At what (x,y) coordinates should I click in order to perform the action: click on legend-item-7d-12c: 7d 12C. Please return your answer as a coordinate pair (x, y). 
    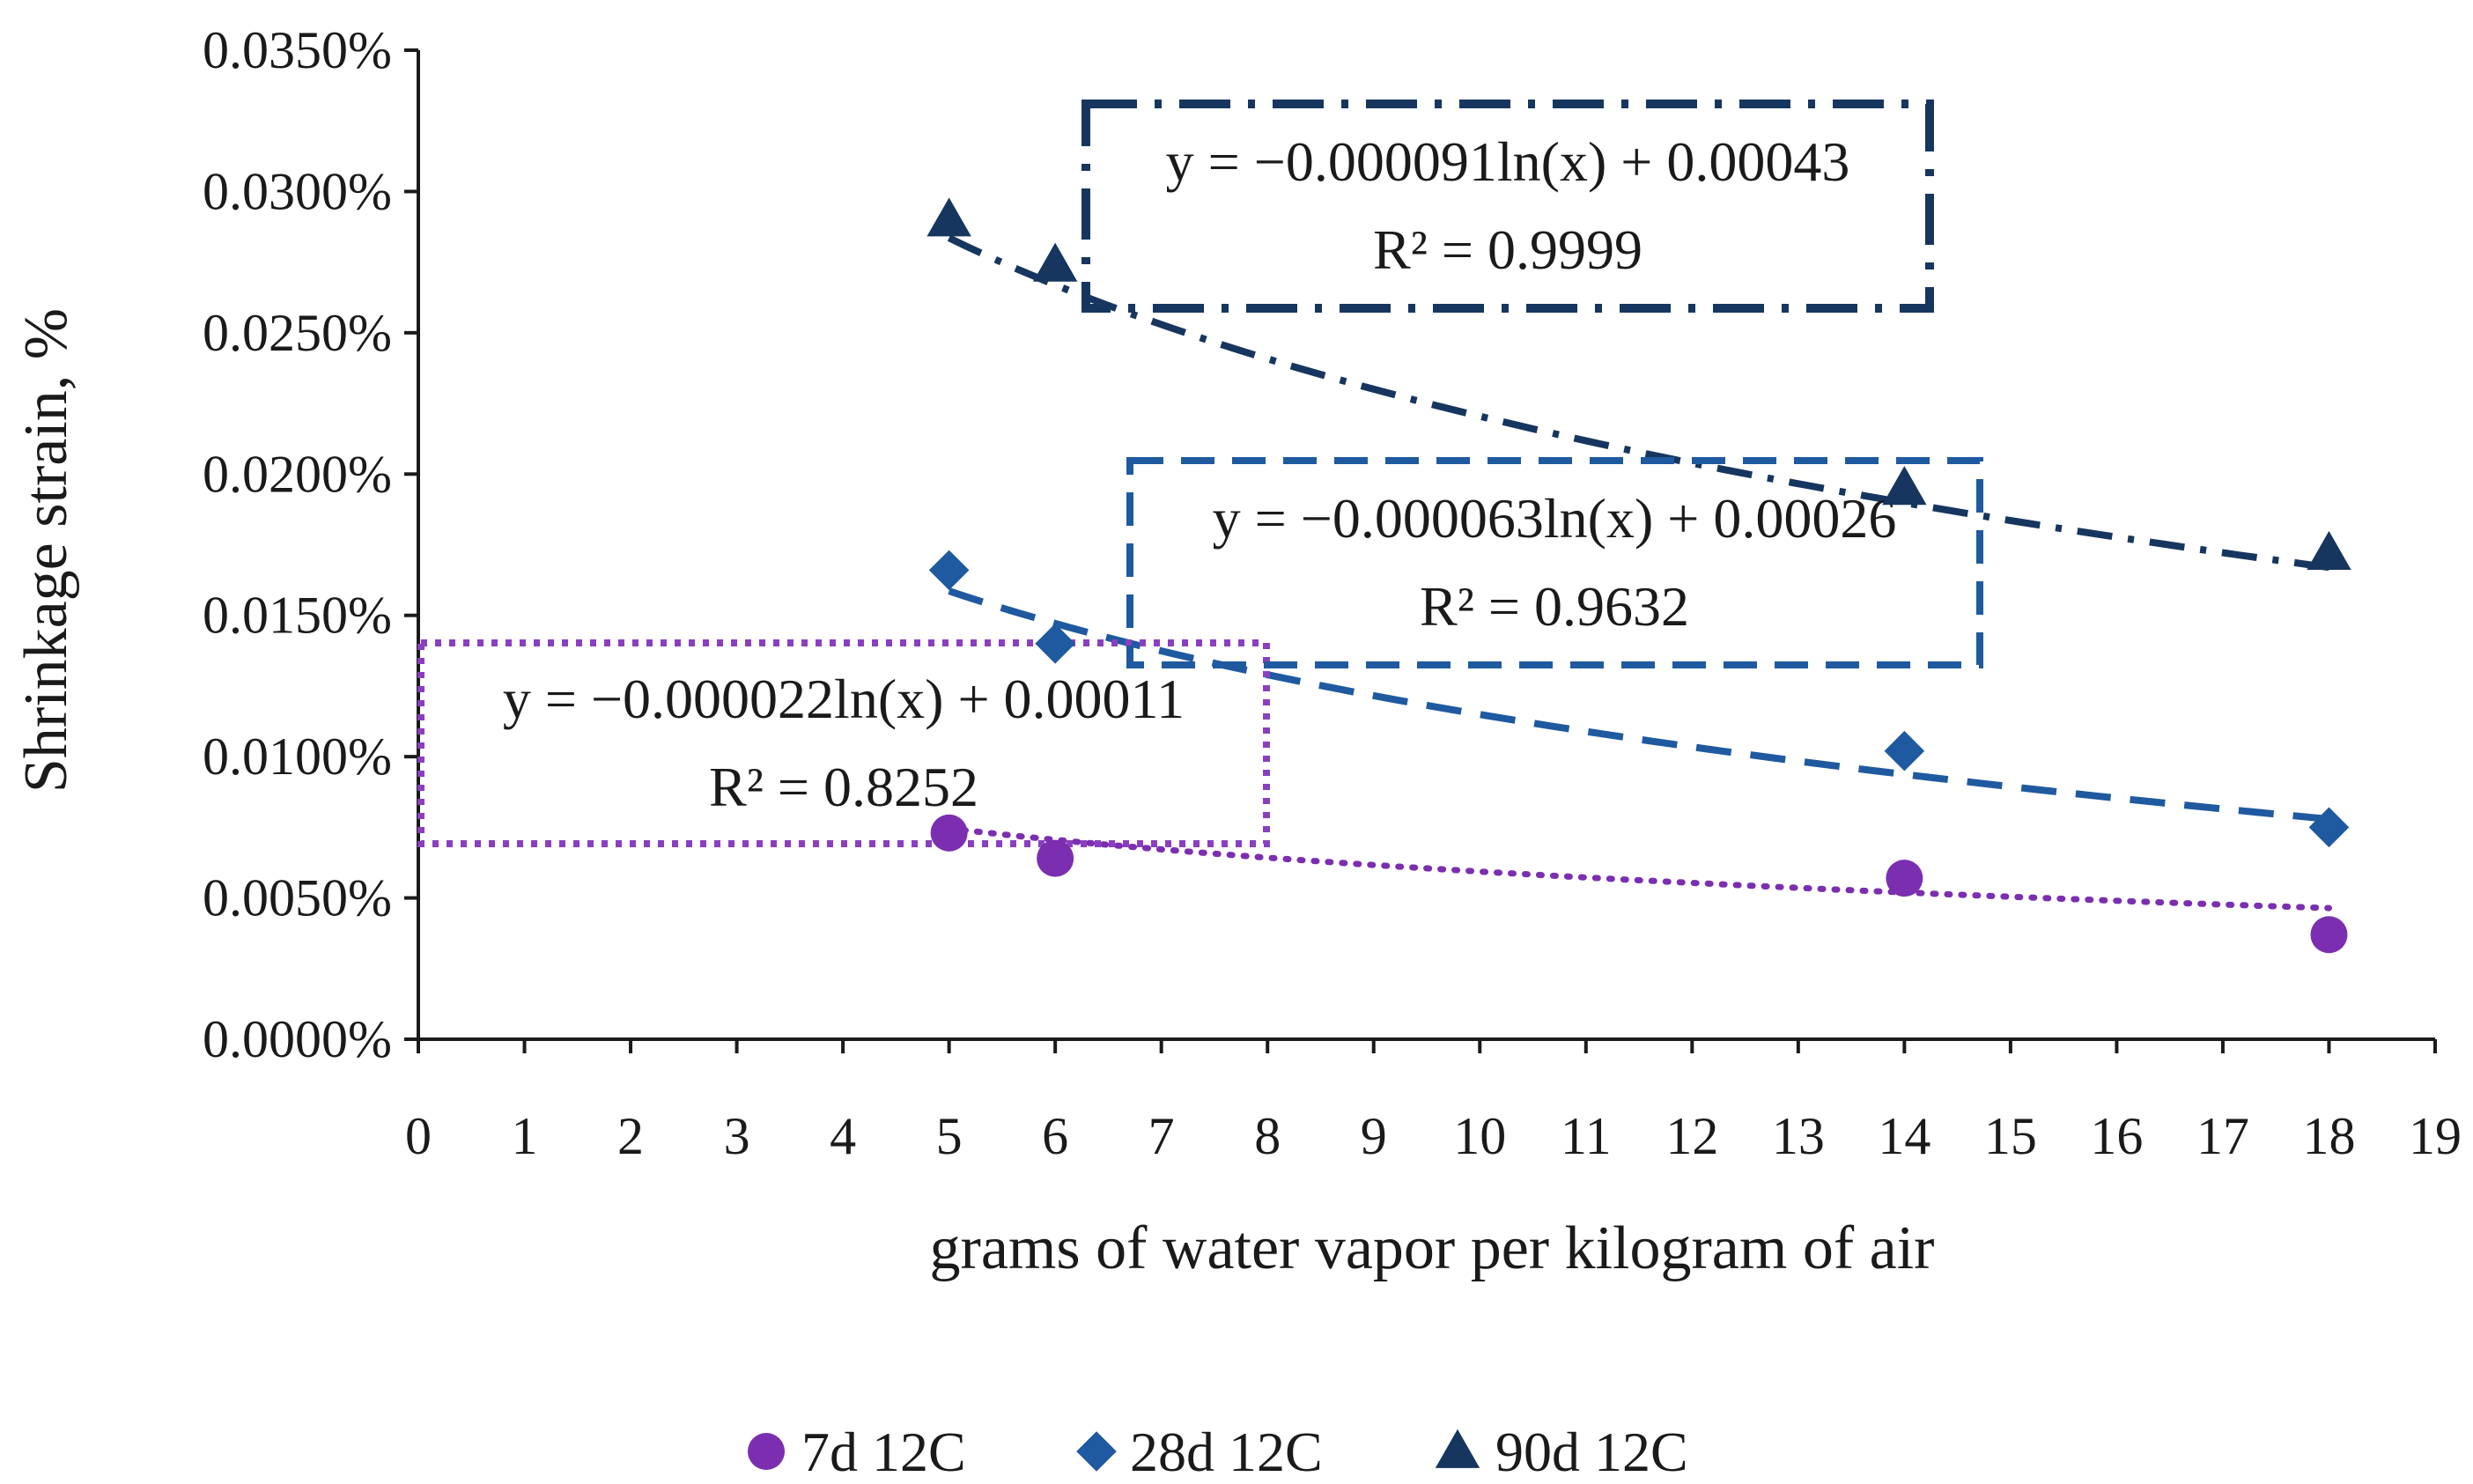
    Looking at the image, I should click on (857, 1452).